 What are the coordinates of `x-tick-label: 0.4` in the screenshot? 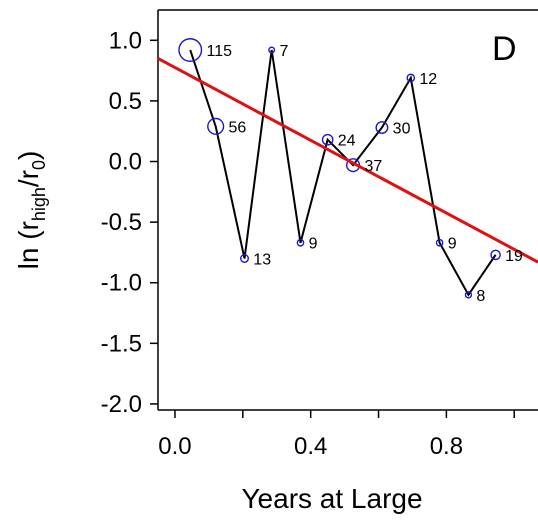 It's located at (310, 446).